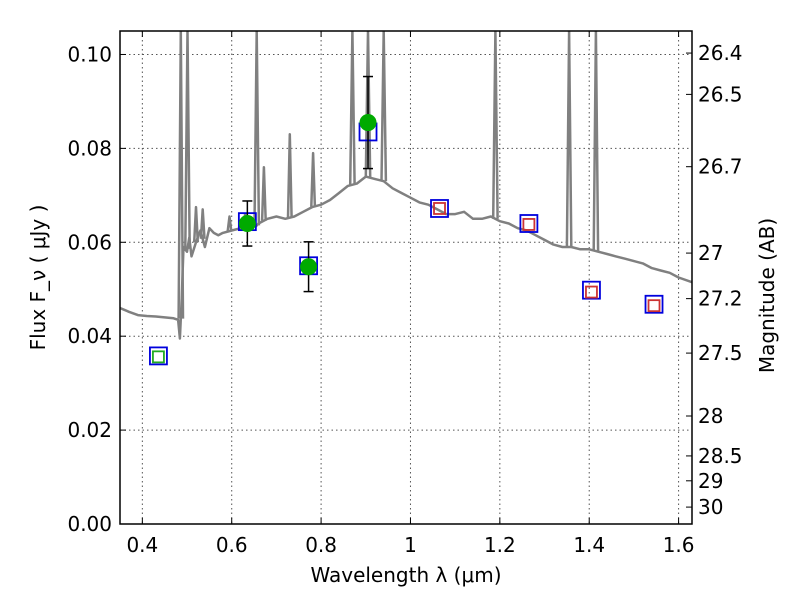  Describe the element at coordinates (720, 353) in the screenshot. I see `y2-tick-label: 27.5` at that location.